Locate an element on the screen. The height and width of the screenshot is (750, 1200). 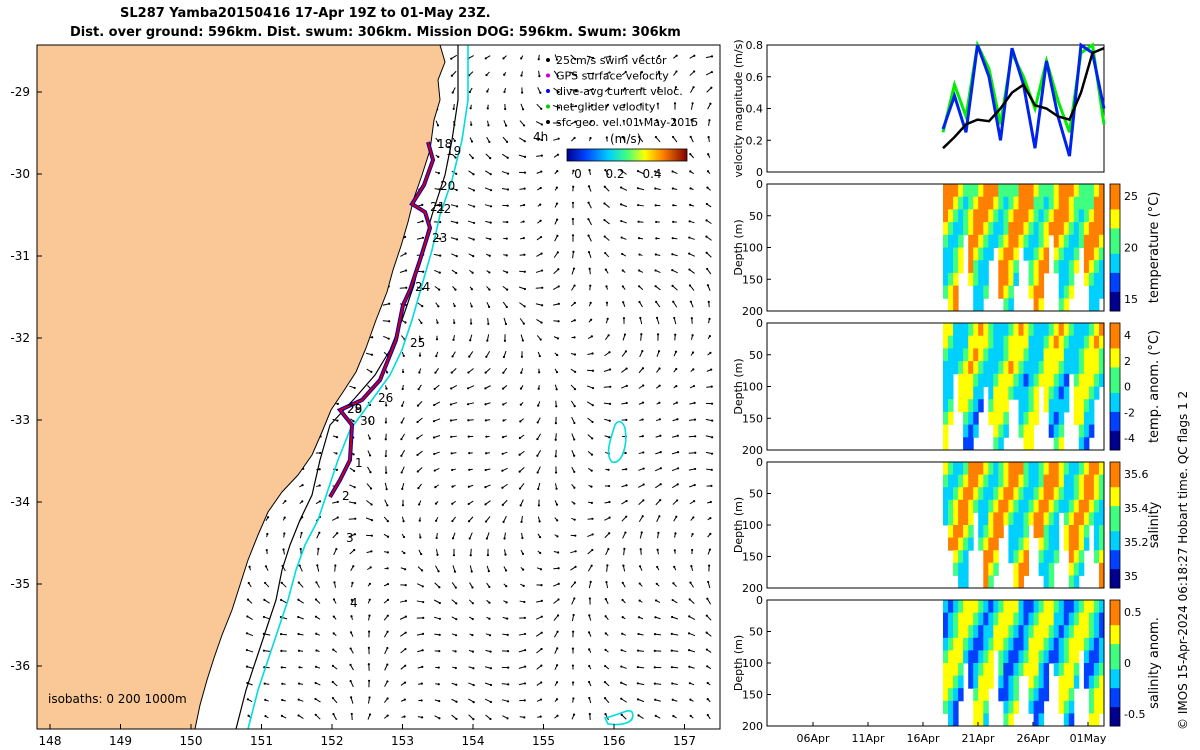
track-day-label: 26 is located at coordinates (385, 398).